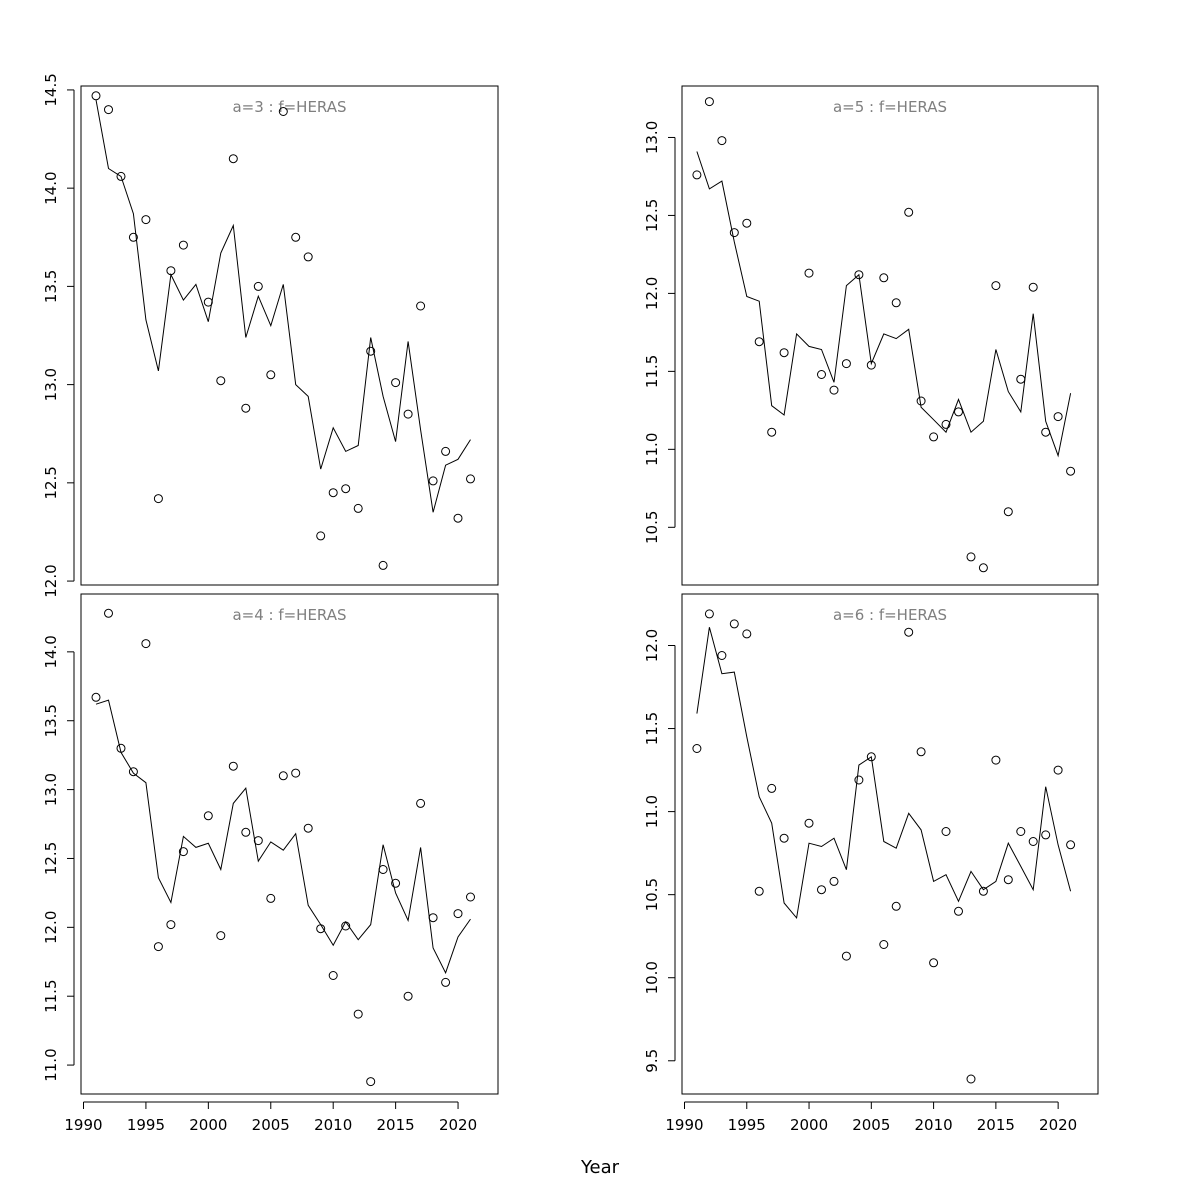  I want to click on y-tick-label: 12.0, so click(652, 645).